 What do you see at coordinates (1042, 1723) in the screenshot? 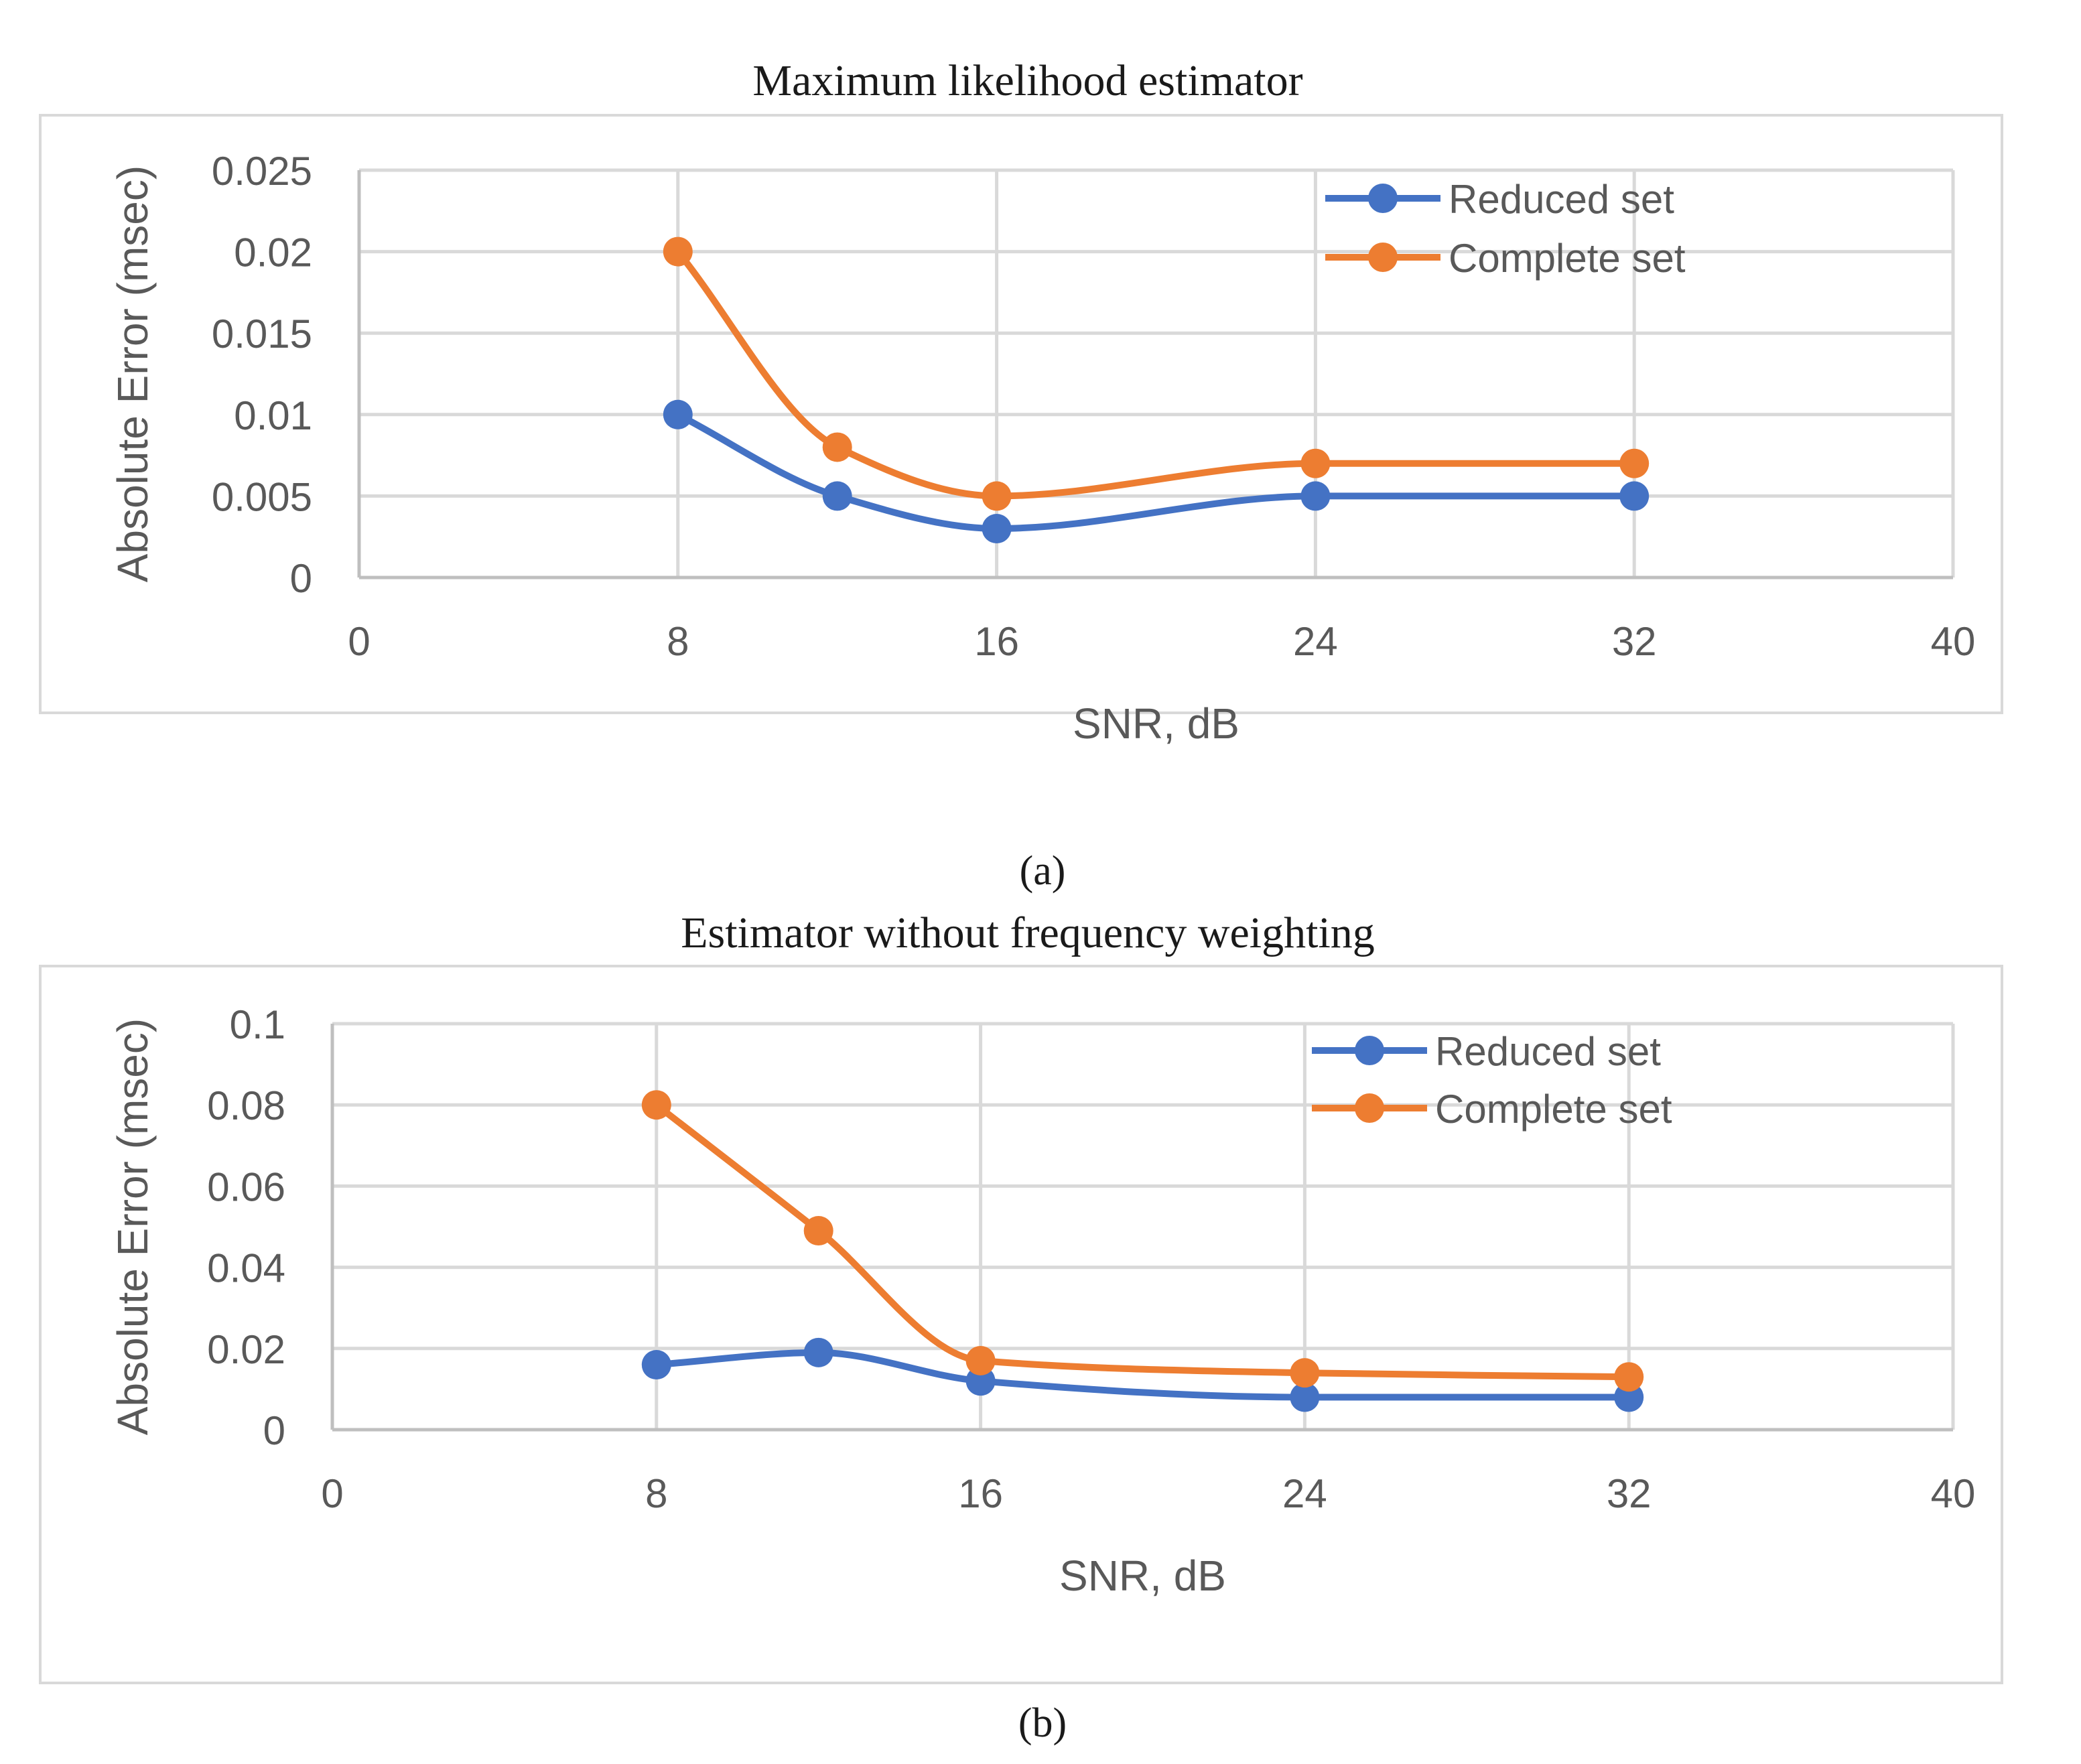
I see `panel-caption: (b)` at bounding box center [1042, 1723].